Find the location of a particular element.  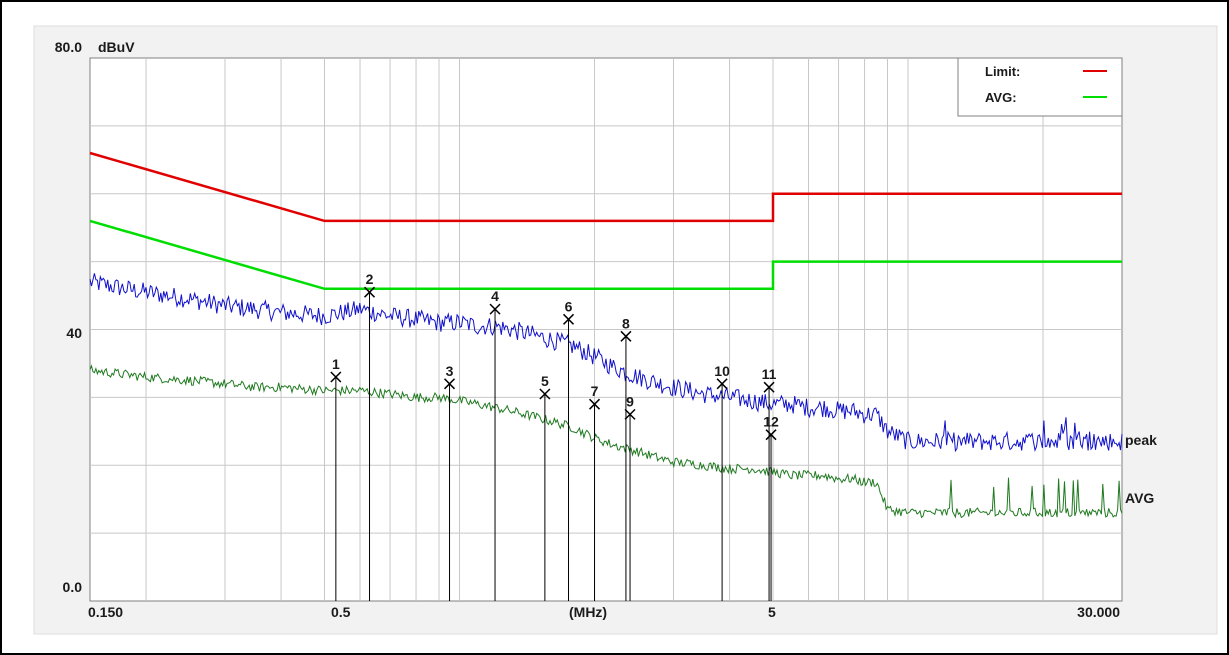

limit-line-avg is located at coordinates (605, 255).